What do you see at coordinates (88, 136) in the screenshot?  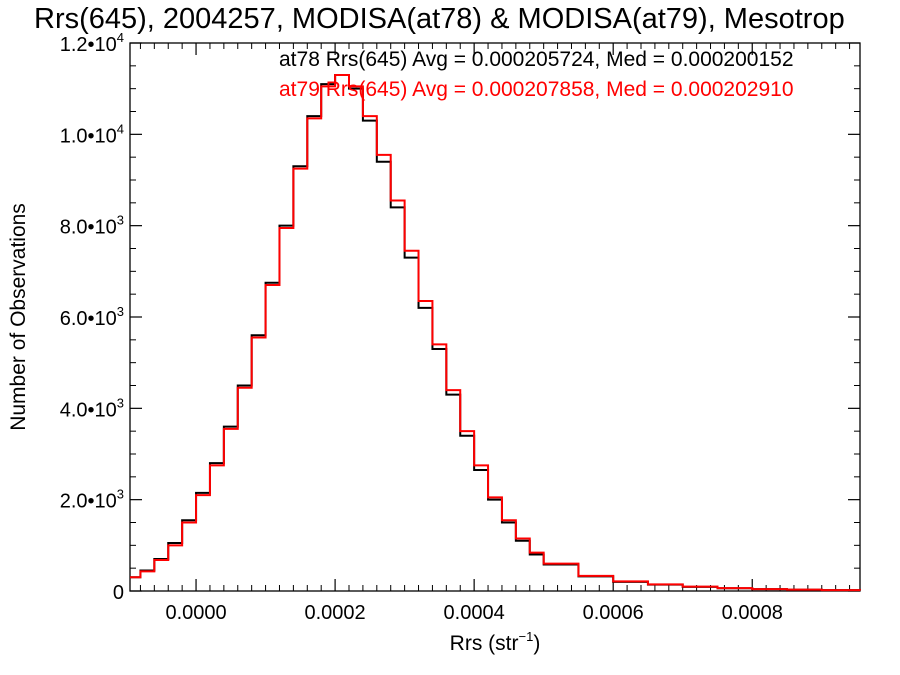 I see `y-tick-label-base: 1.0•10` at bounding box center [88, 136].